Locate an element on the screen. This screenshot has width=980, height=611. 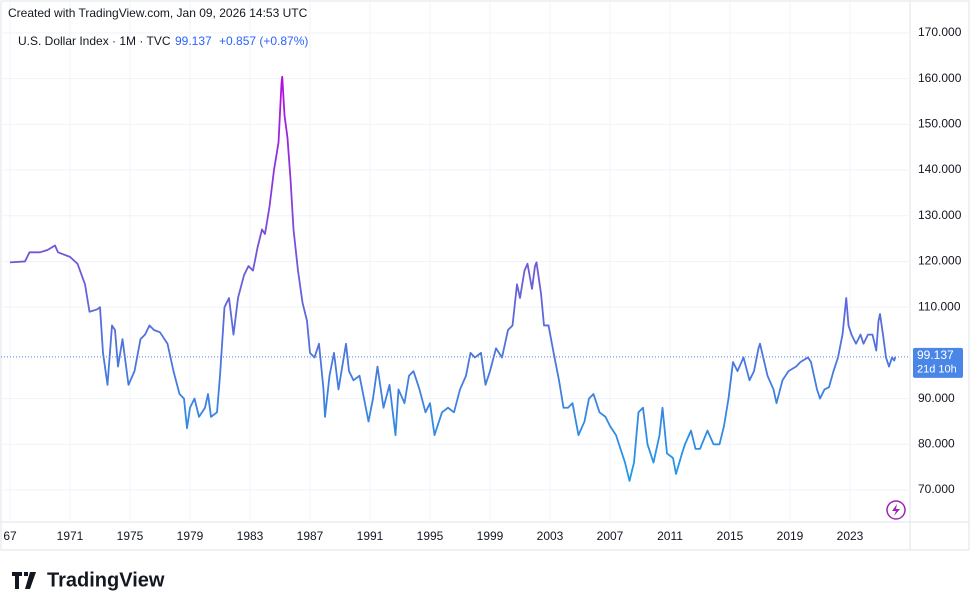
x-tick-label: 67 is located at coordinates (10, 536).